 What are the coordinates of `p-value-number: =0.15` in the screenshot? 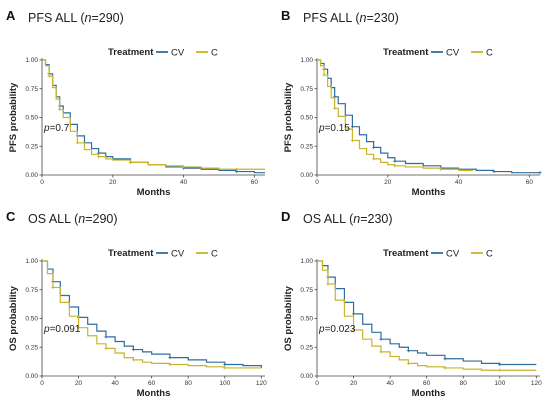 It's located at (338, 128).